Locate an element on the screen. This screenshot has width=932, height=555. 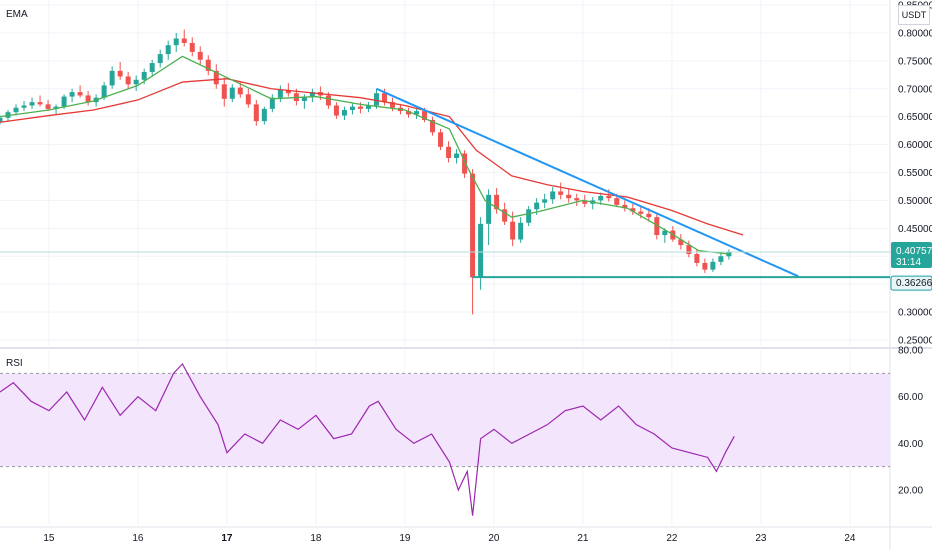
rsi-axis: 20.00 40.00 60.00 80.00 is located at coordinates (910, 421).